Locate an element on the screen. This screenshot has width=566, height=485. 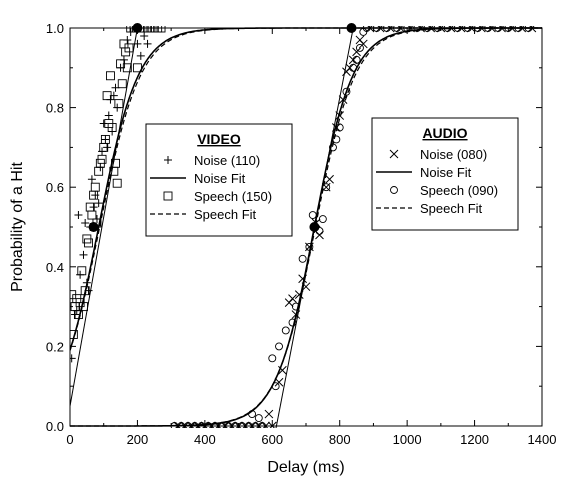
y-tick-label: 0.4 is located at coordinates (55, 267).